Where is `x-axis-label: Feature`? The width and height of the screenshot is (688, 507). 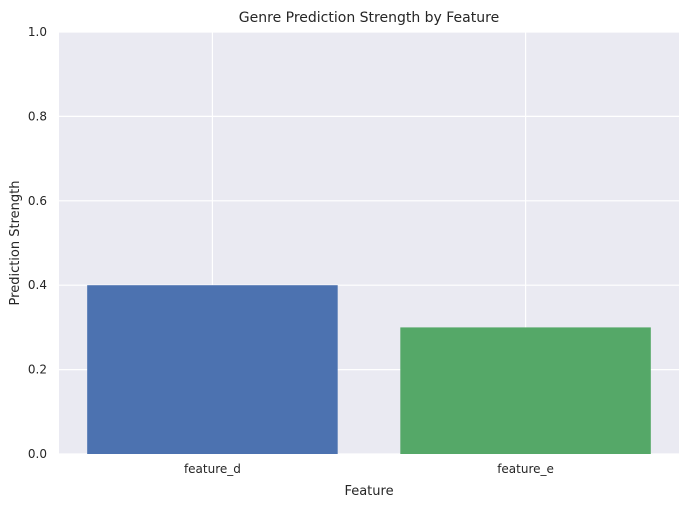
x-axis-label: Feature is located at coordinates (368, 491).